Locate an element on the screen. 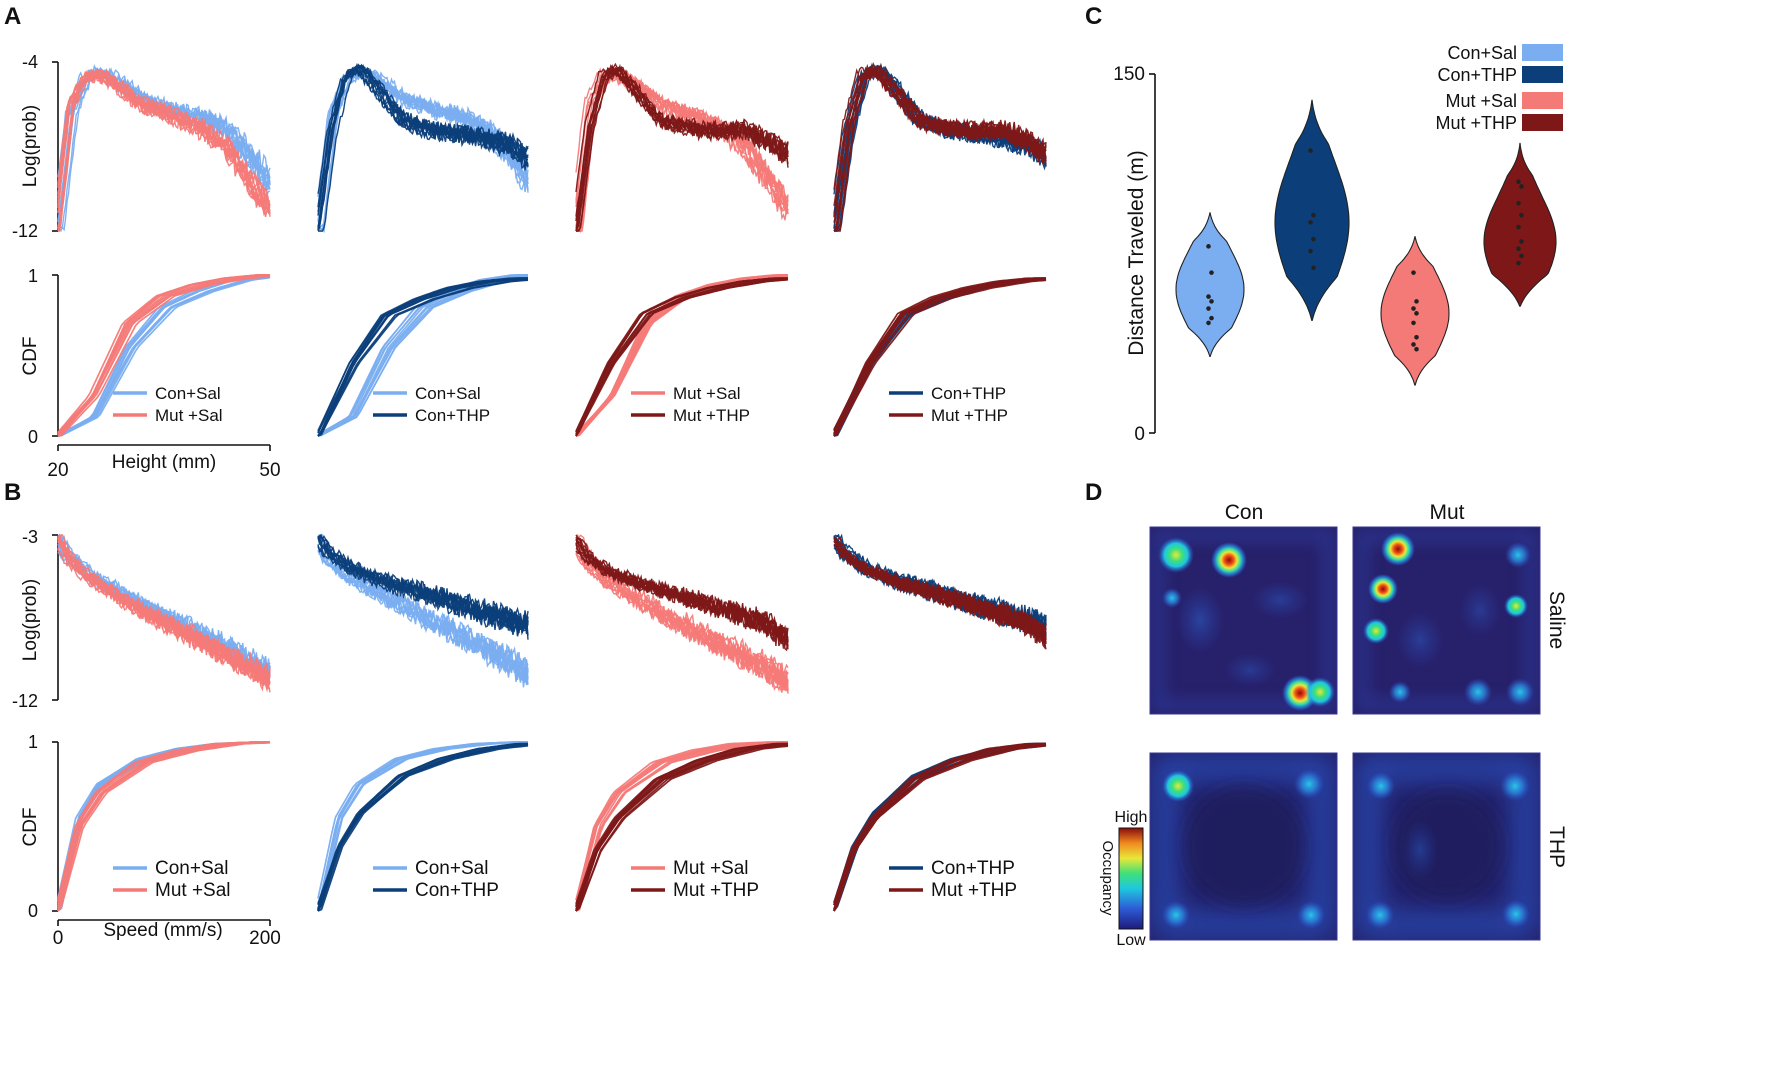 Image resolution: width=1772 pixels, height=1070 pixels. violin-legend-swatch-con_thp is located at coordinates (1542, 74).